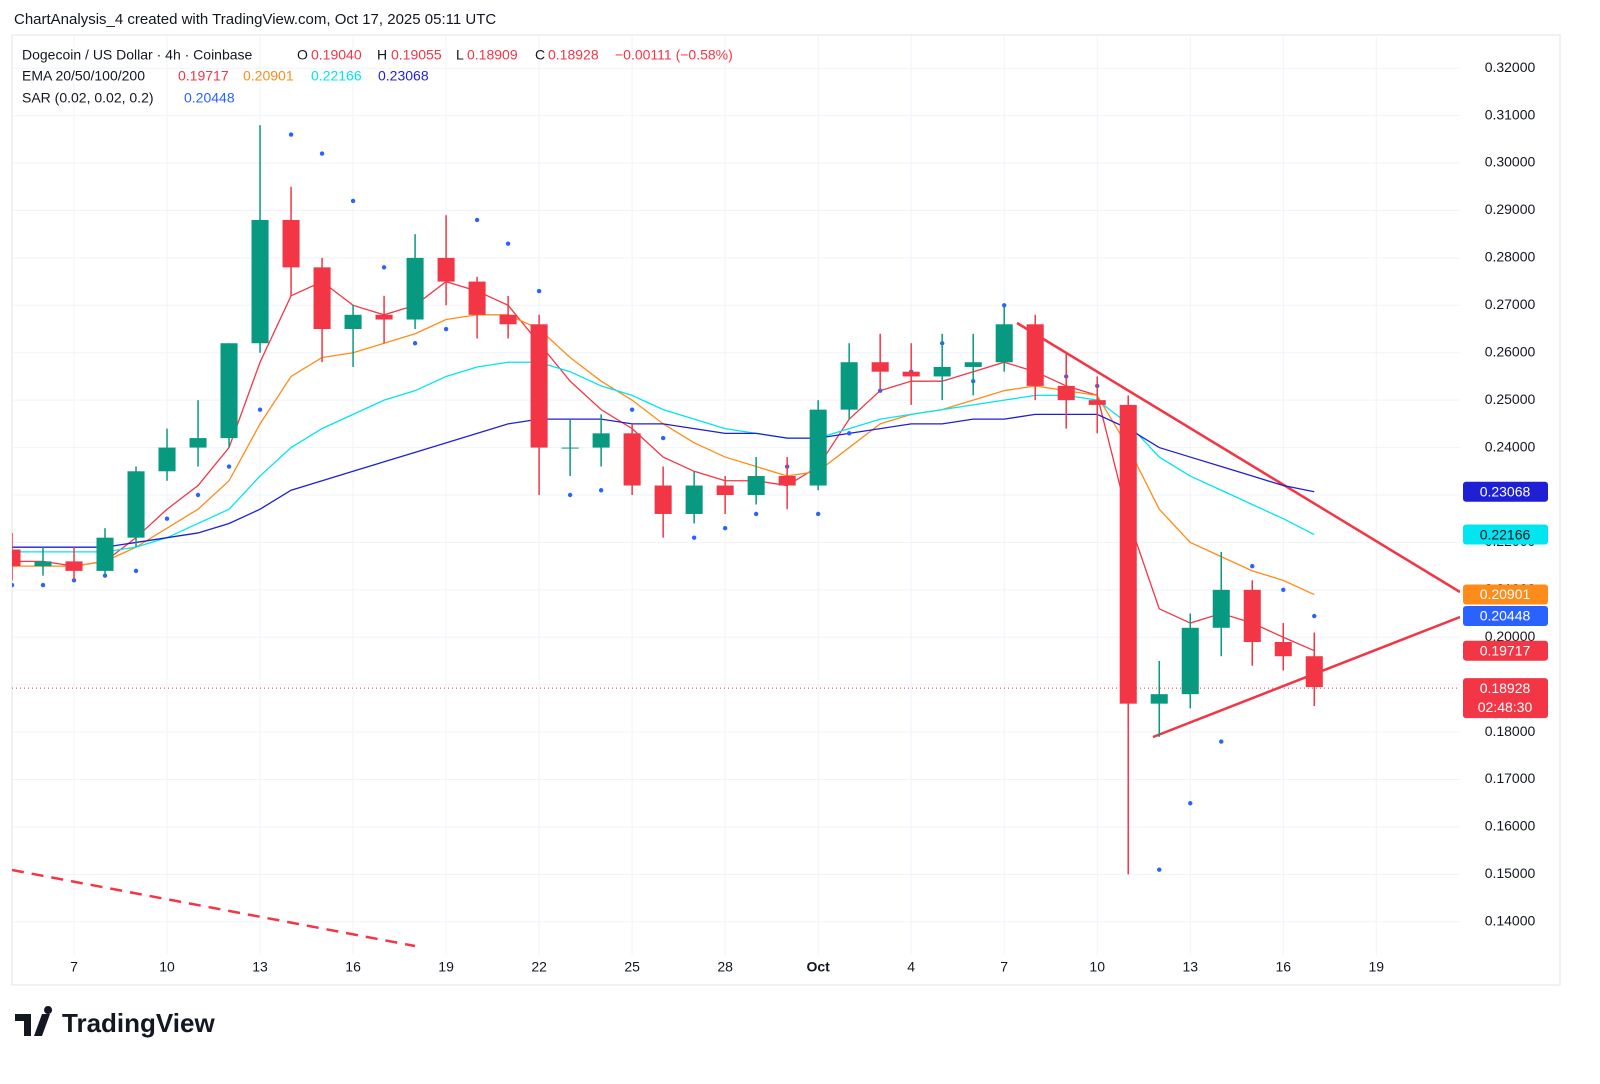 This screenshot has width=1600, height=1084. Describe the element at coordinates (725, 967) in the screenshot. I see `x-tick-label: 28` at that location.